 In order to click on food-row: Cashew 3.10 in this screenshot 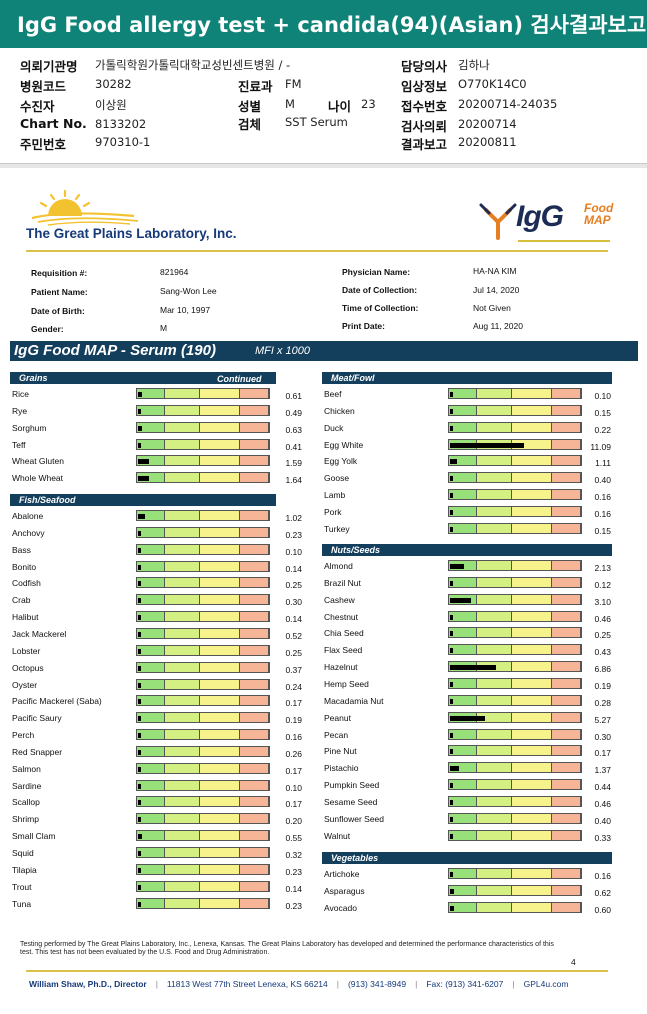, I will do `click(469, 600)`.